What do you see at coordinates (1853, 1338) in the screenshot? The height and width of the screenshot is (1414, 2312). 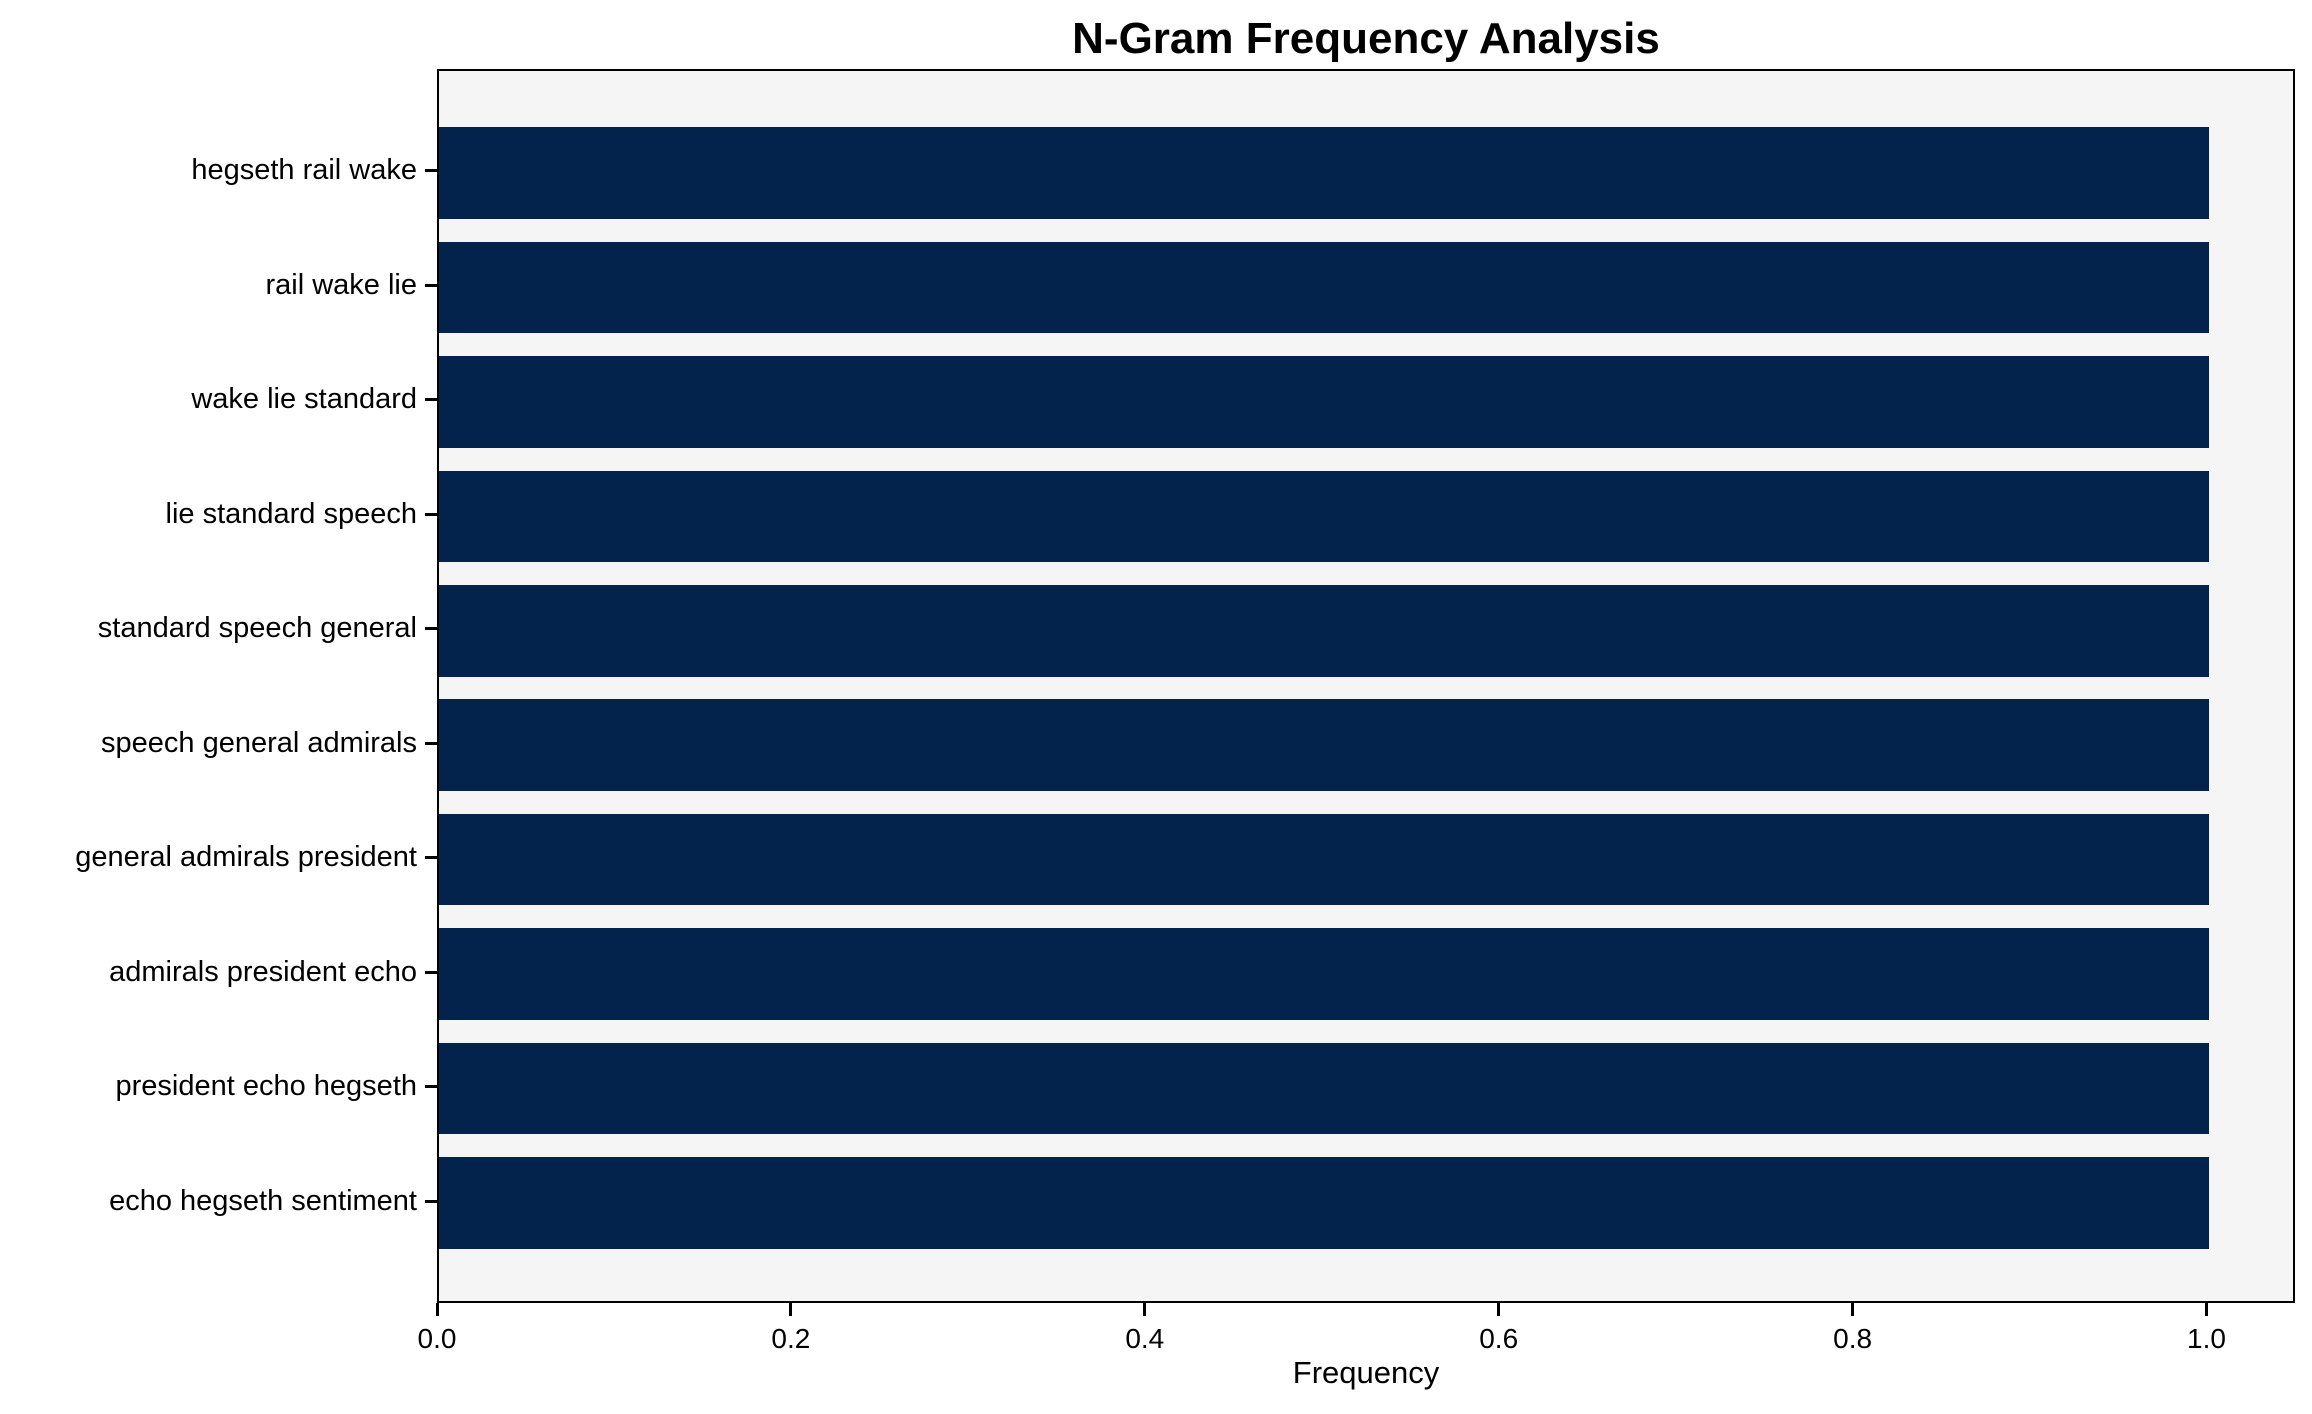 I see `x-tick-label: 0.8` at bounding box center [1853, 1338].